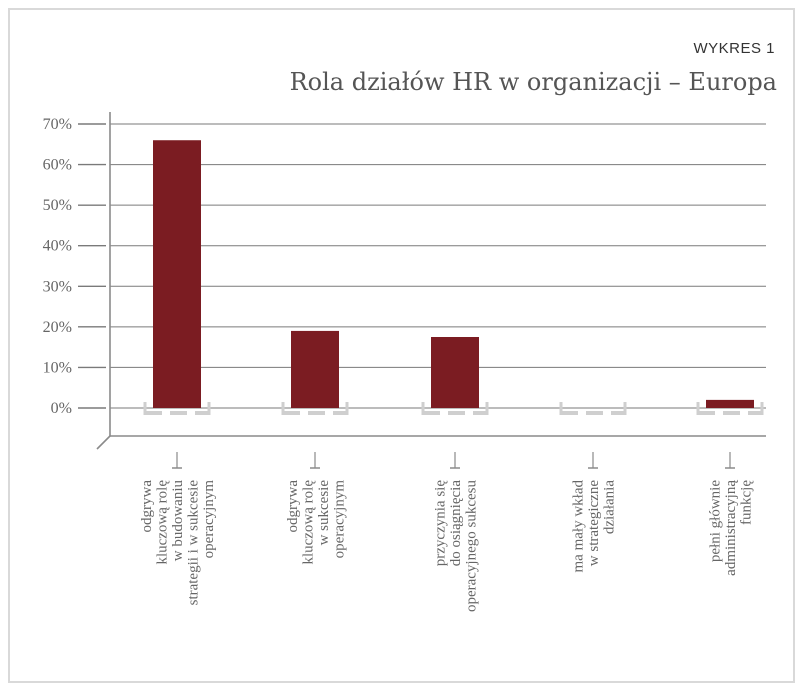 The width and height of the screenshot is (805, 693). I want to click on x-category-line: administracyjną, so click(731, 528).